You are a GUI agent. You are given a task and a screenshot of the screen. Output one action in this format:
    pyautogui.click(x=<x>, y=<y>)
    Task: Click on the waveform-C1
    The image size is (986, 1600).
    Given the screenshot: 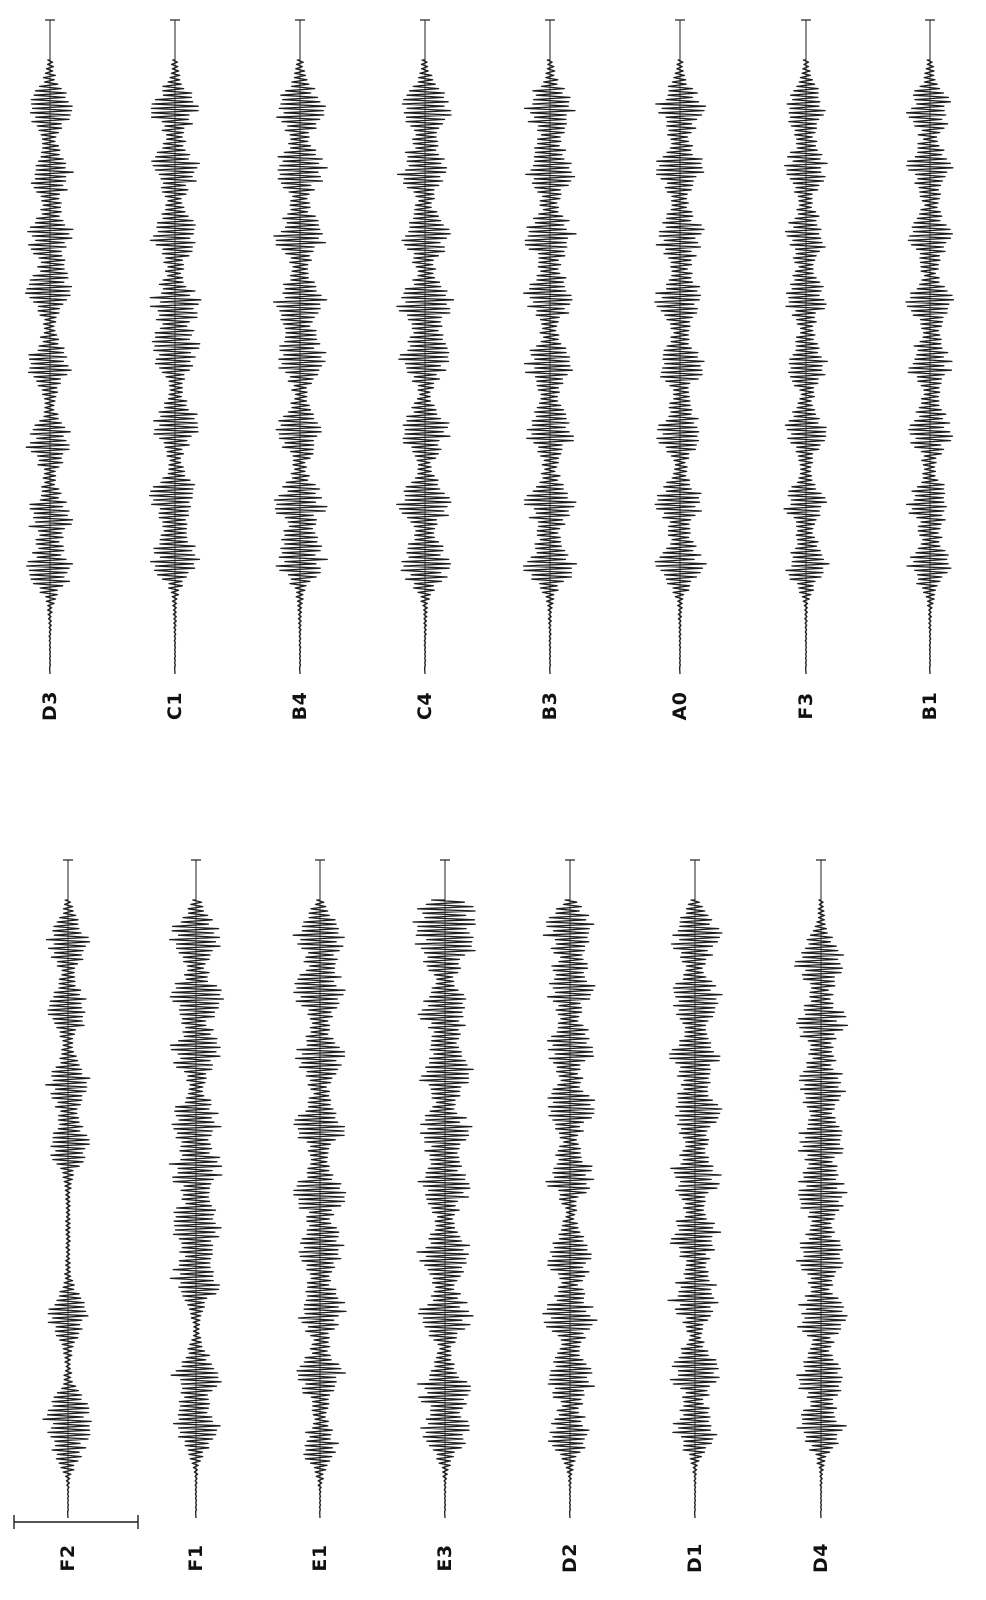 What is the action you would take?
    pyautogui.click(x=175, y=347)
    